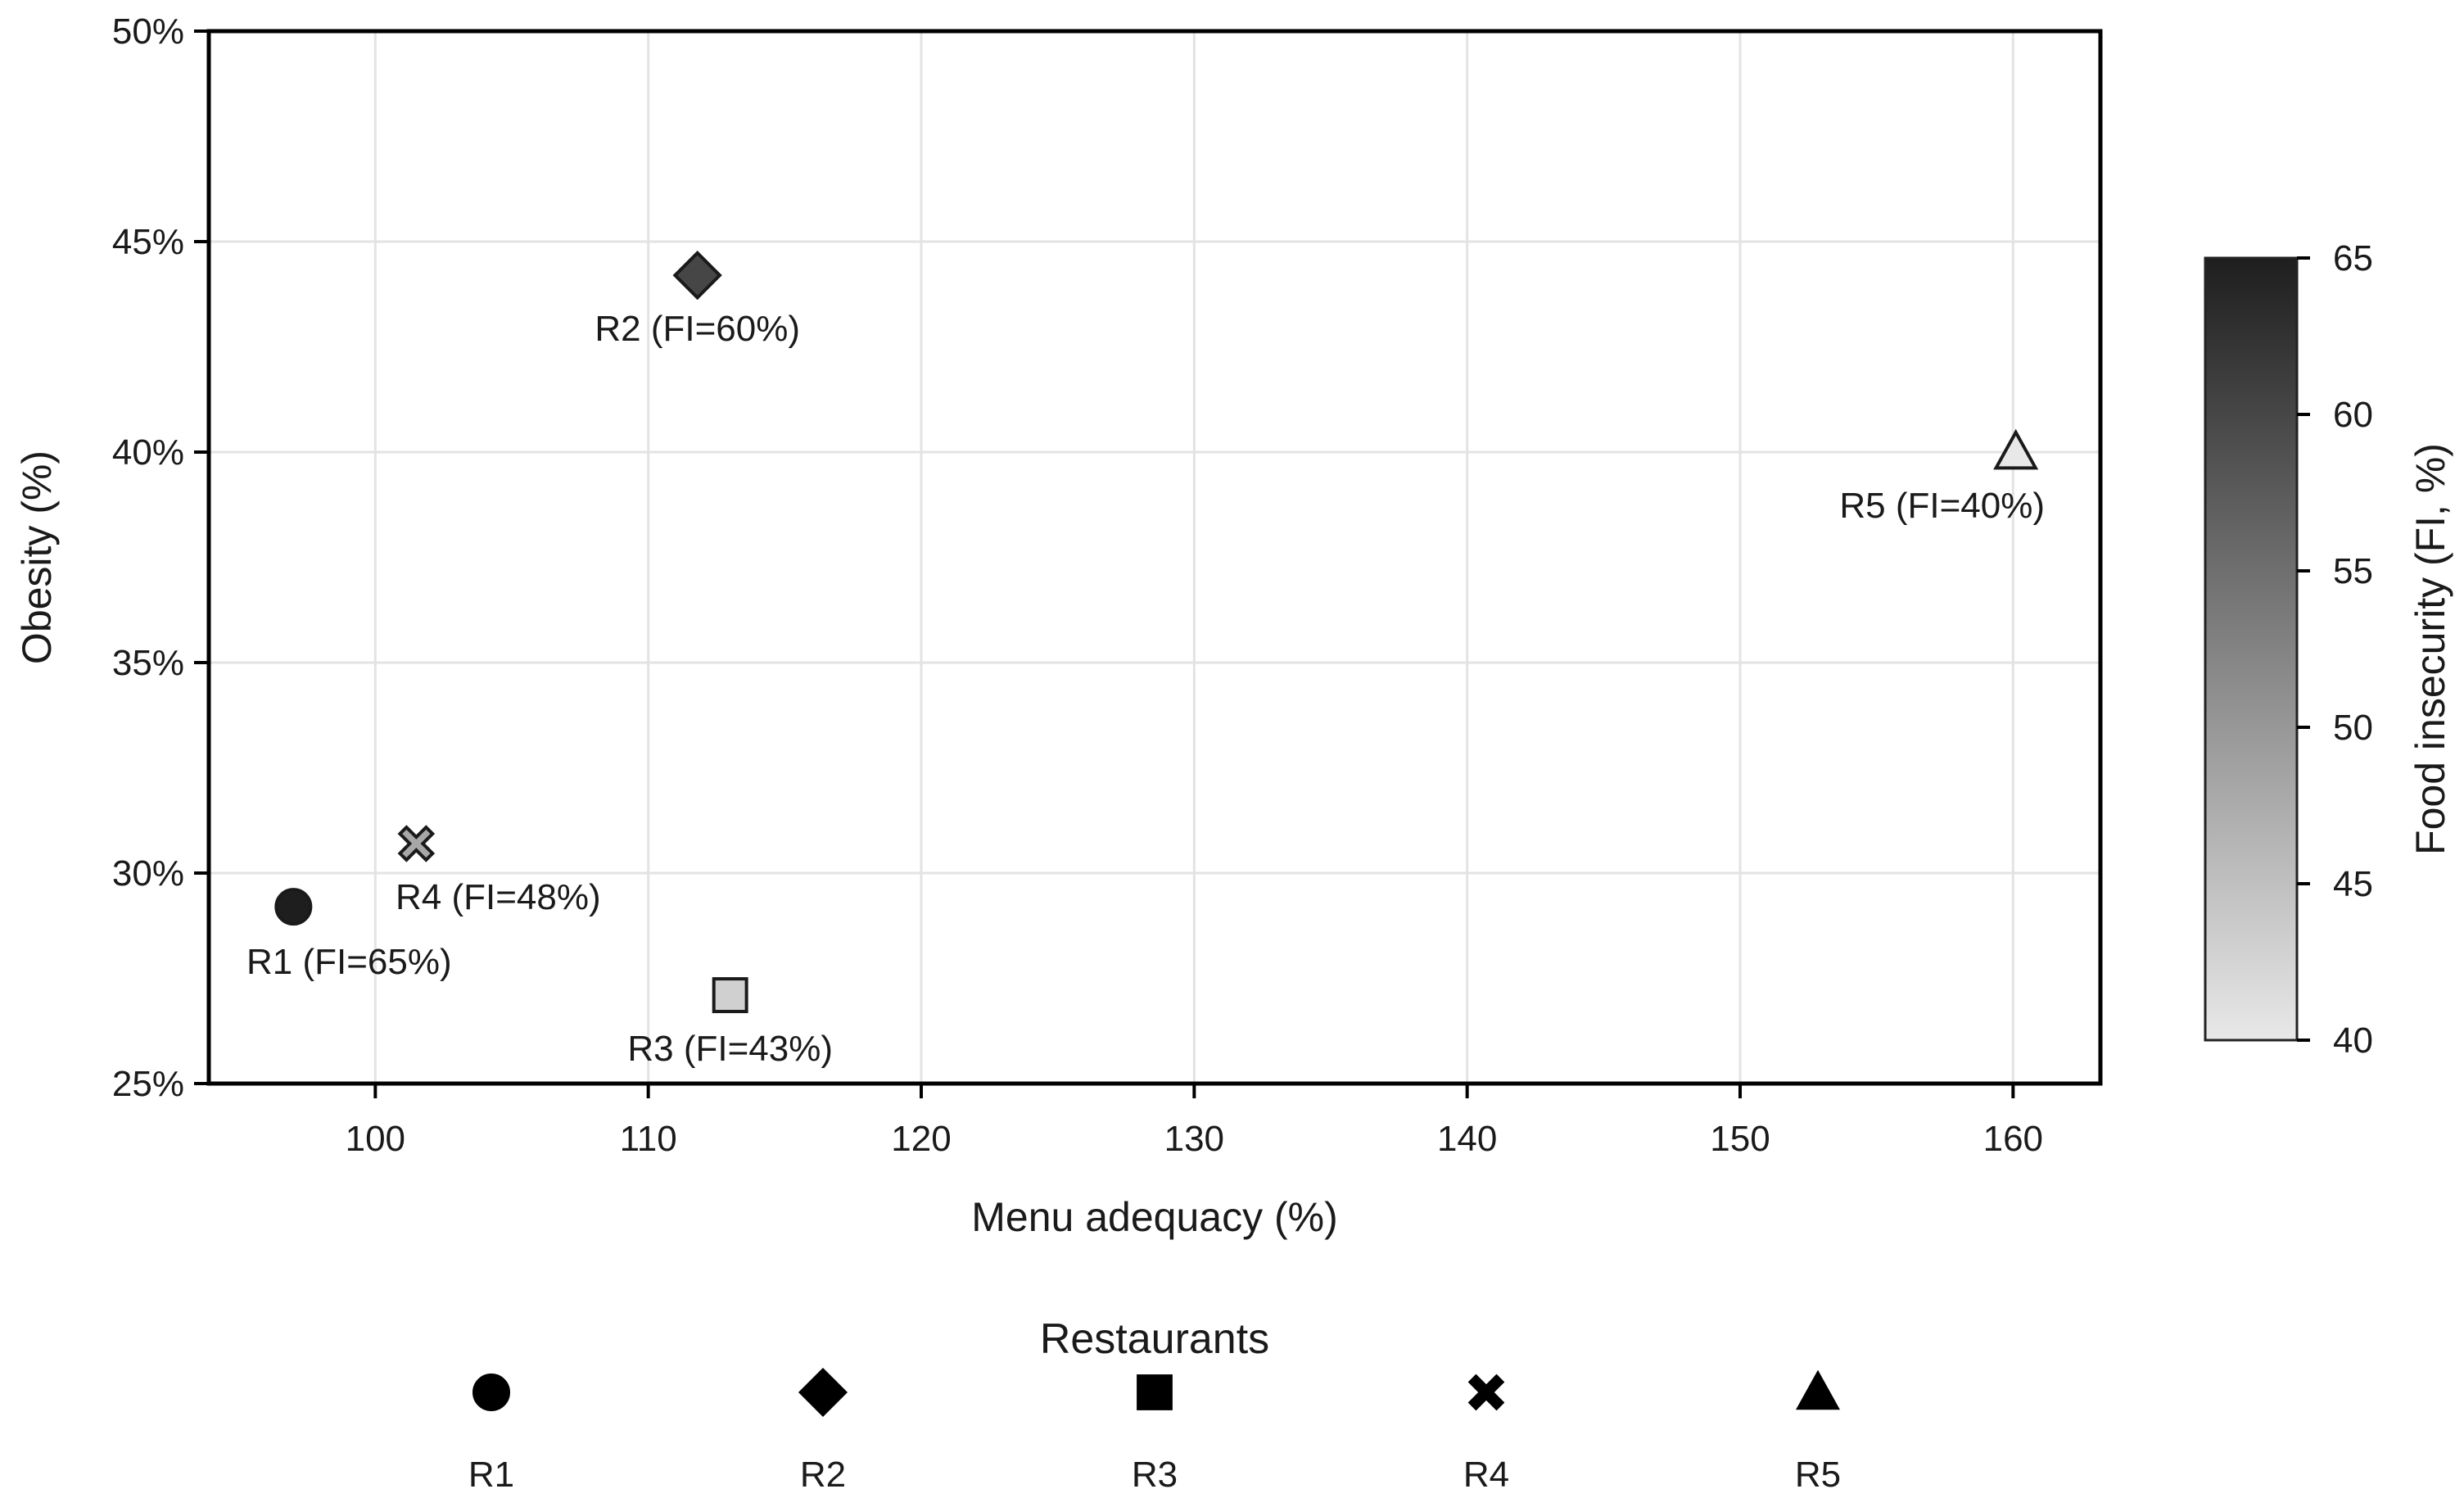  Describe the element at coordinates (823, 1475) in the screenshot. I see `legend-label-r2: R2` at that location.